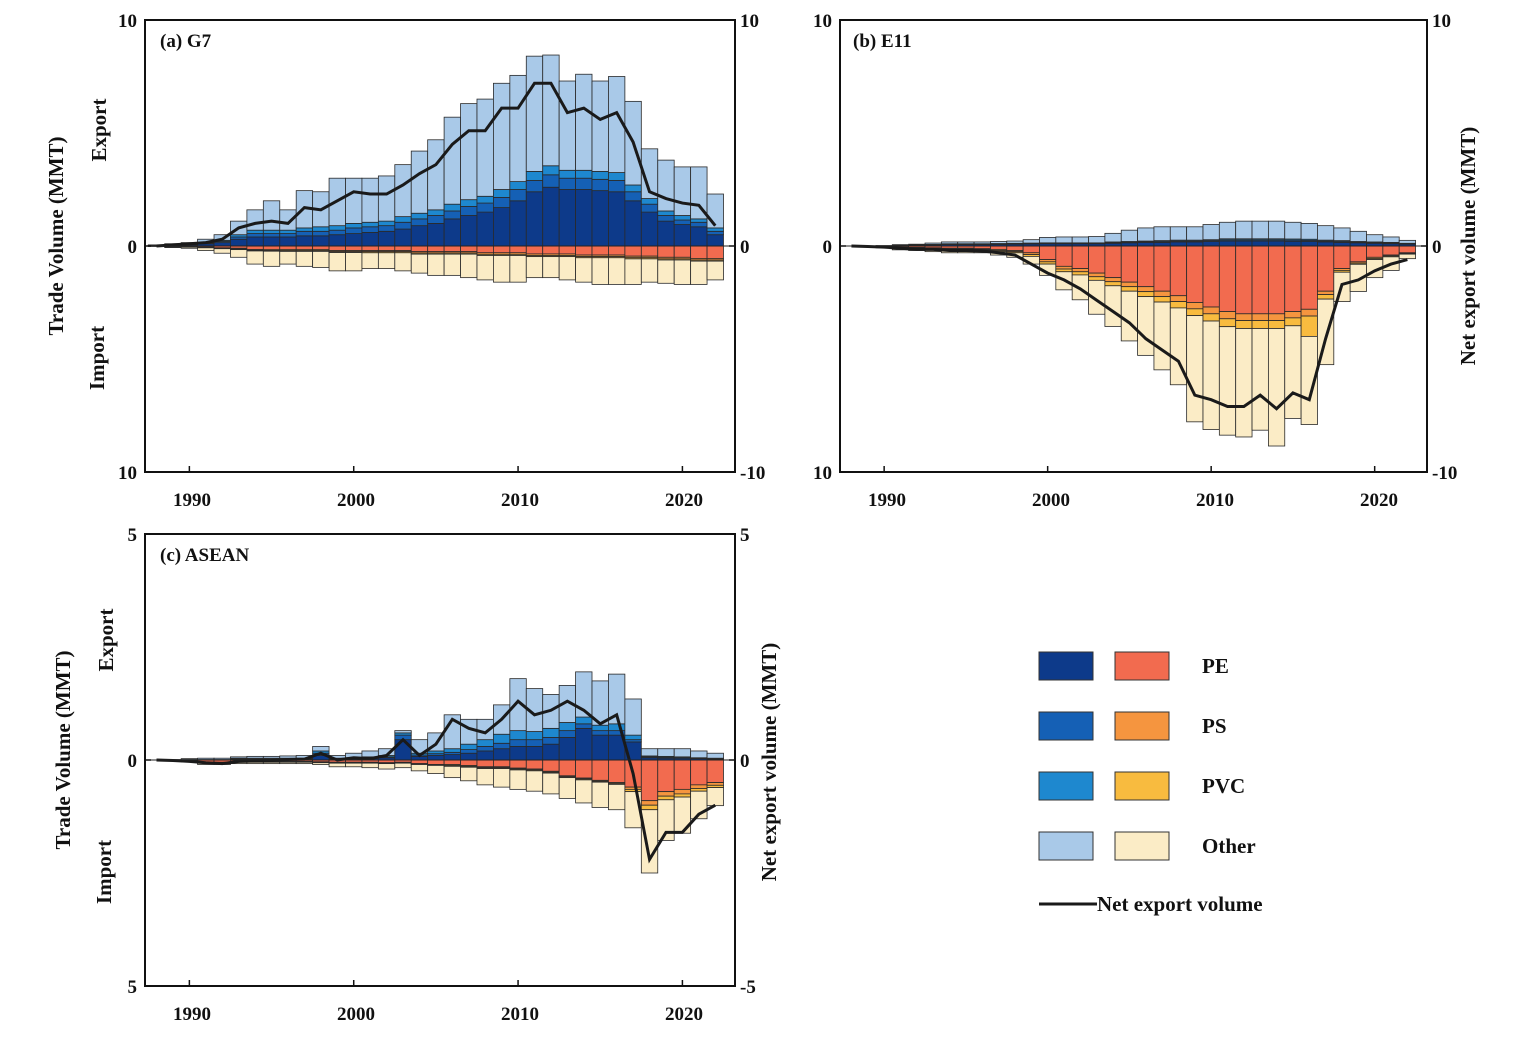 The width and height of the screenshot is (1521, 1039). What do you see at coordinates (1064, 267) in the screenshot?
I see `e11-bar-import-ps-2001` at bounding box center [1064, 267].